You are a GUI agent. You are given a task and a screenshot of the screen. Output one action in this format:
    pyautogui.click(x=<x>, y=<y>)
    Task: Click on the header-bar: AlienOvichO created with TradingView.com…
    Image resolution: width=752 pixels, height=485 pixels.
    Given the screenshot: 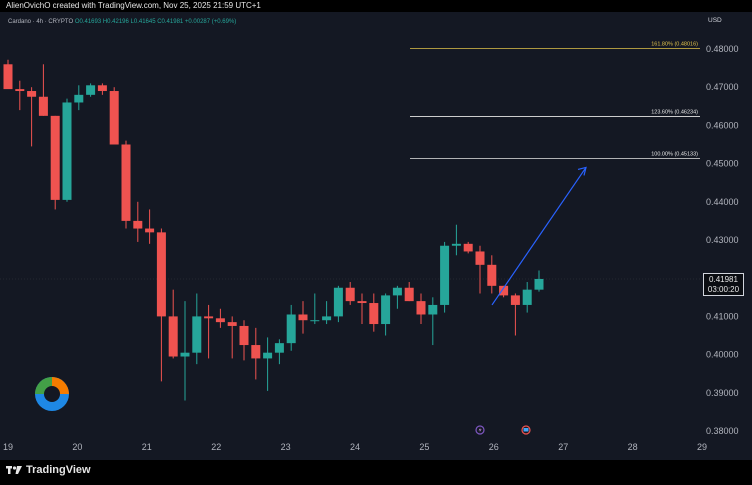 What is the action you would take?
    pyautogui.click(x=376, y=6)
    